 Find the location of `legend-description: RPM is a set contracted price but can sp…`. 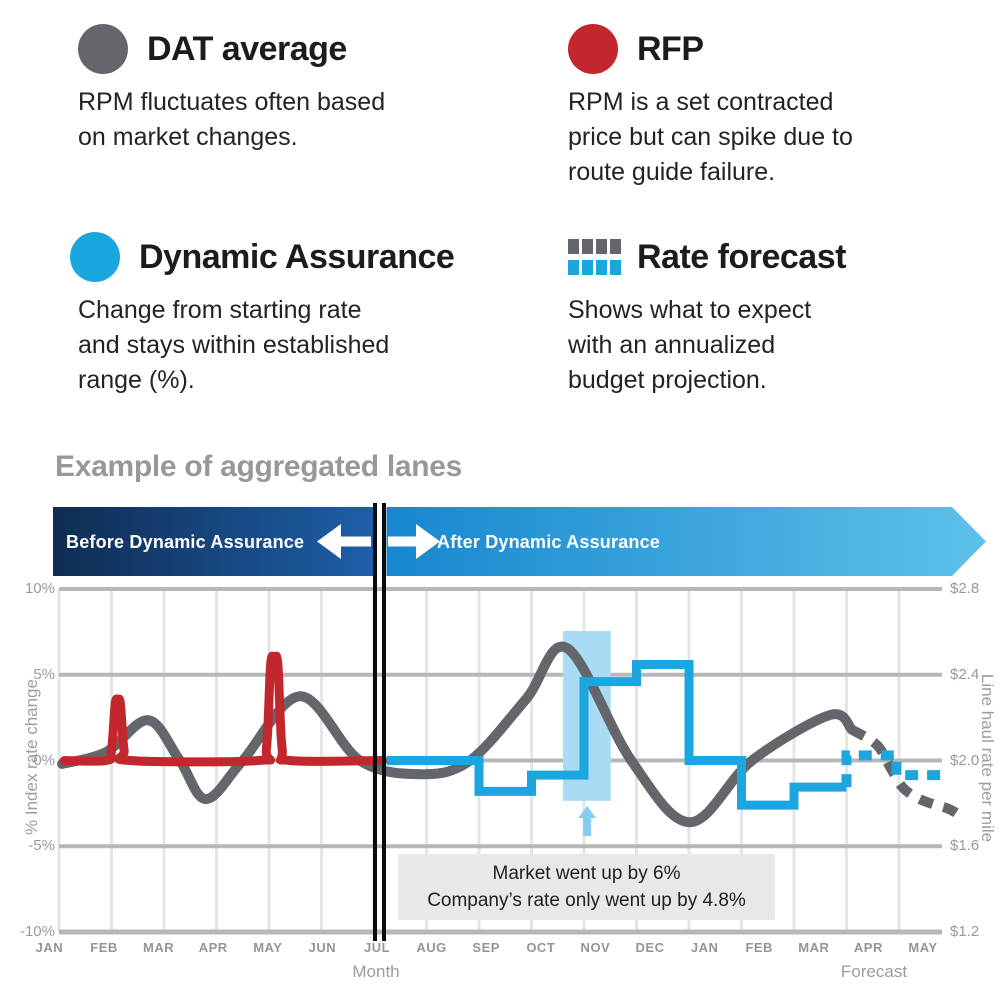

legend-description: RPM is a set contracted price but can sp… is located at coordinates (710, 137).